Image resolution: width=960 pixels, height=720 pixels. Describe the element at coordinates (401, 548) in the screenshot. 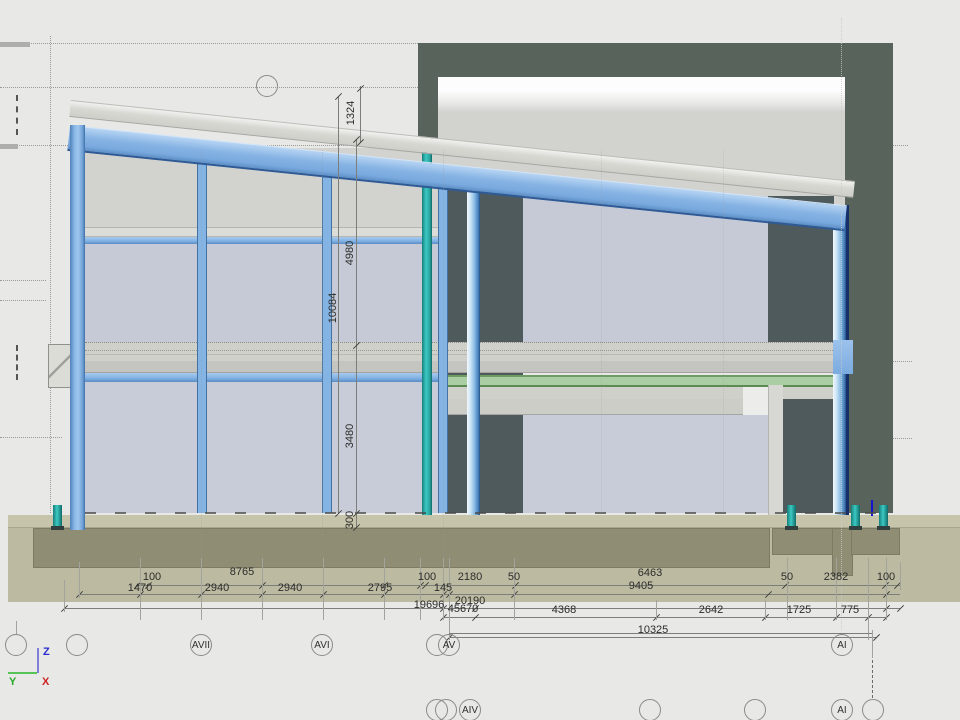

I see `footing-main` at that location.